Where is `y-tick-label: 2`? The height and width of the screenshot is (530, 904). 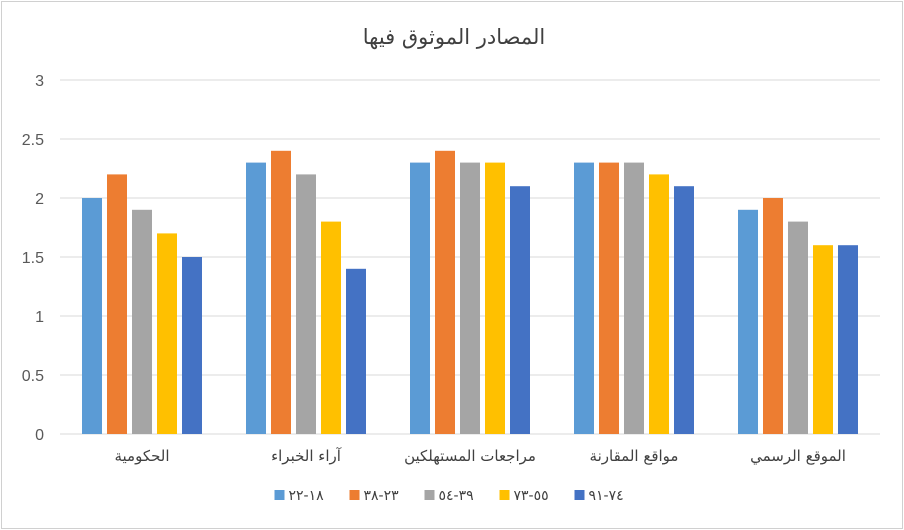 y-tick-label: 2 is located at coordinates (39, 199).